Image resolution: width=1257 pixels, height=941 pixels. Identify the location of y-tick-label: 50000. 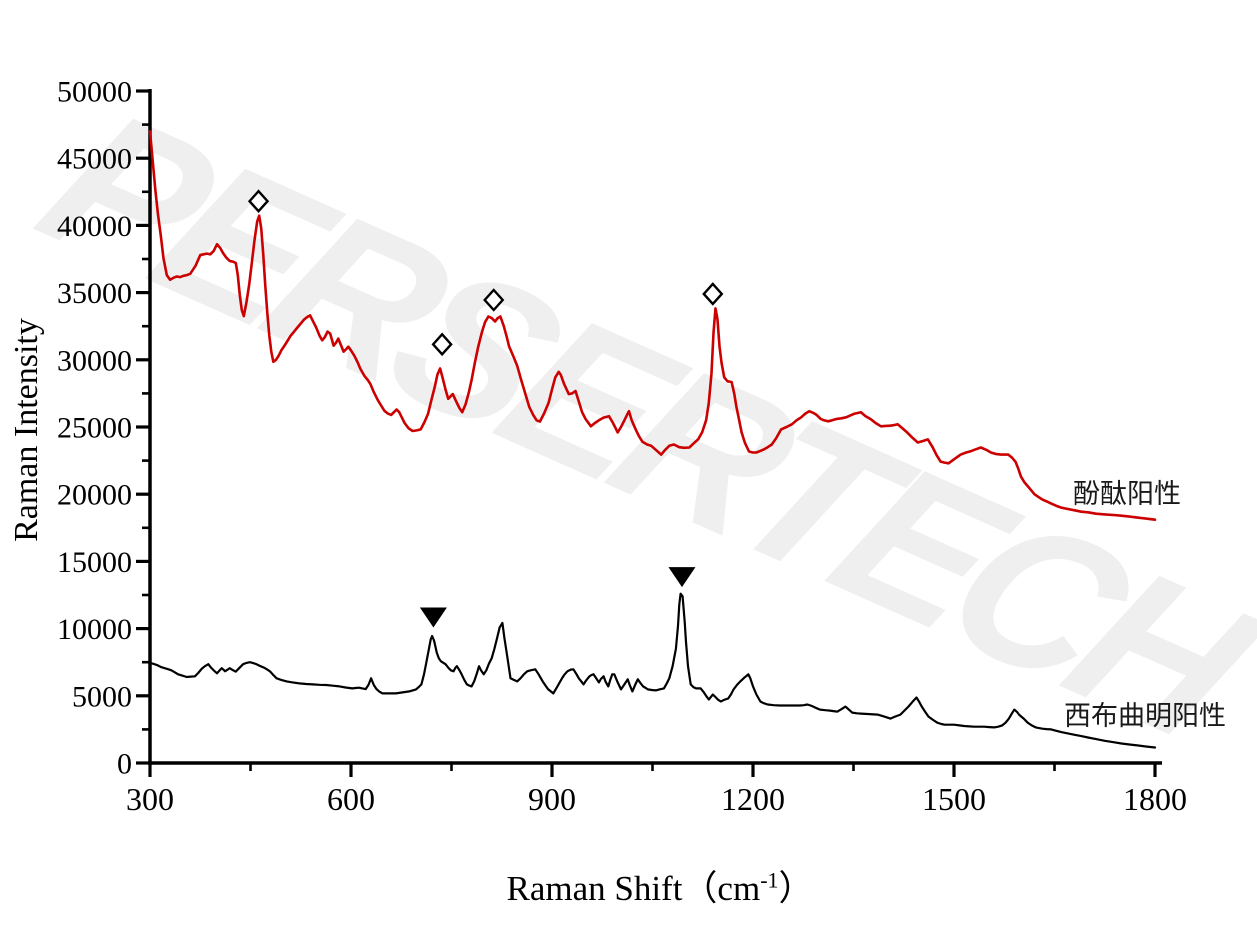
(94, 92).